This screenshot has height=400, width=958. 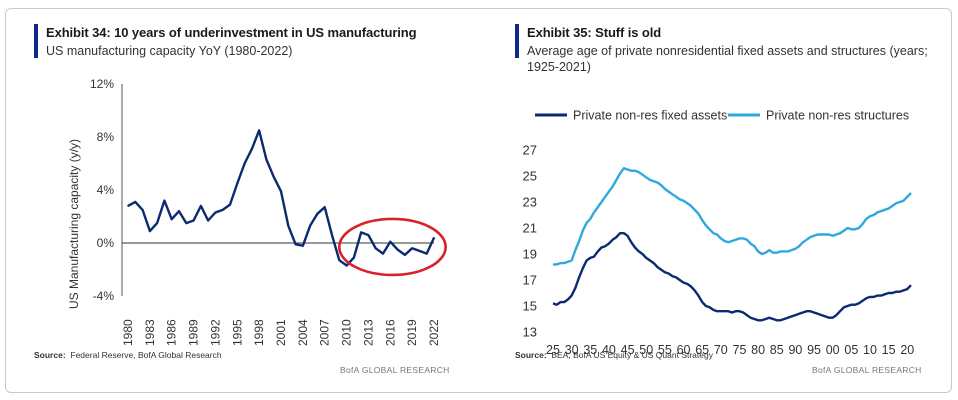 What do you see at coordinates (106, 190) in the screenshot?
I see `y-tick-label: 4%` at bounding box center [106, 190].